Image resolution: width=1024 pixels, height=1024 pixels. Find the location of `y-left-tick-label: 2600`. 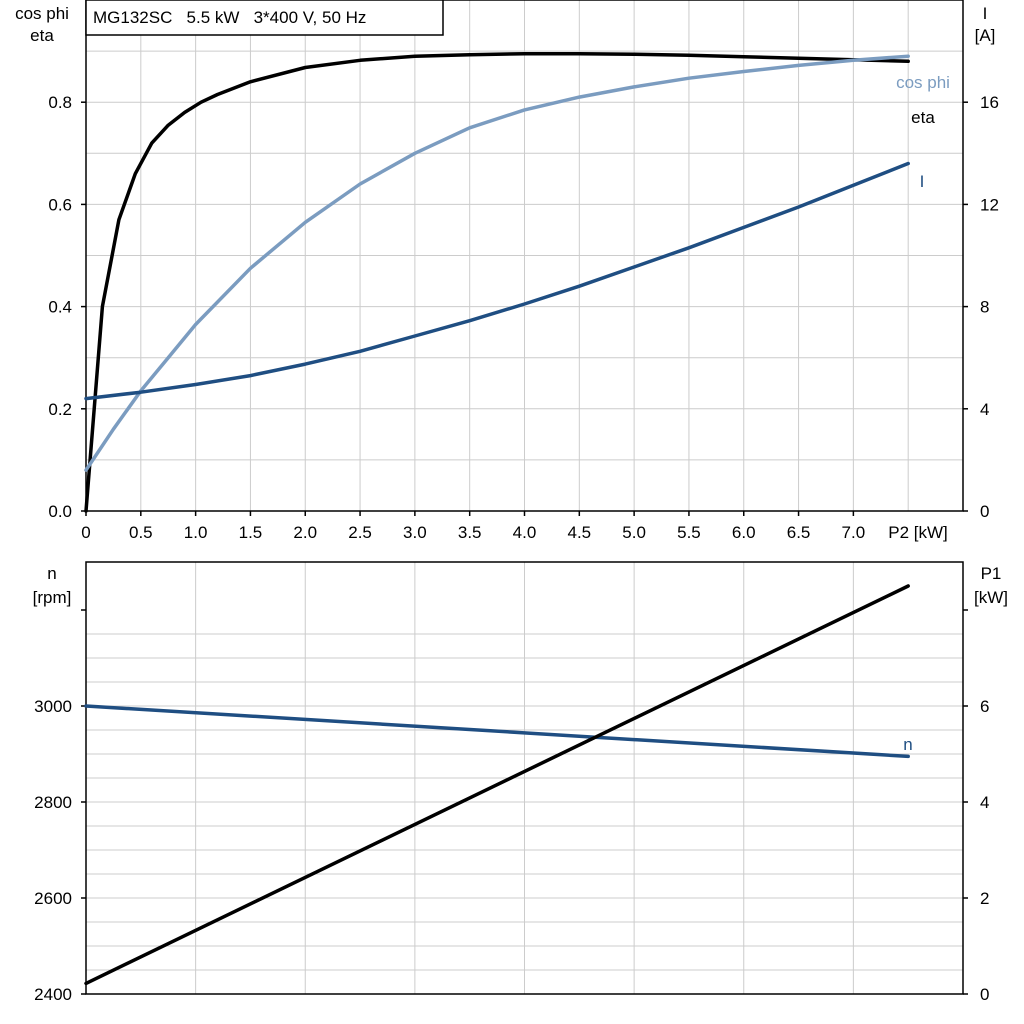

y-left-tick-label: 2600 is located at coordinates (53, 898).